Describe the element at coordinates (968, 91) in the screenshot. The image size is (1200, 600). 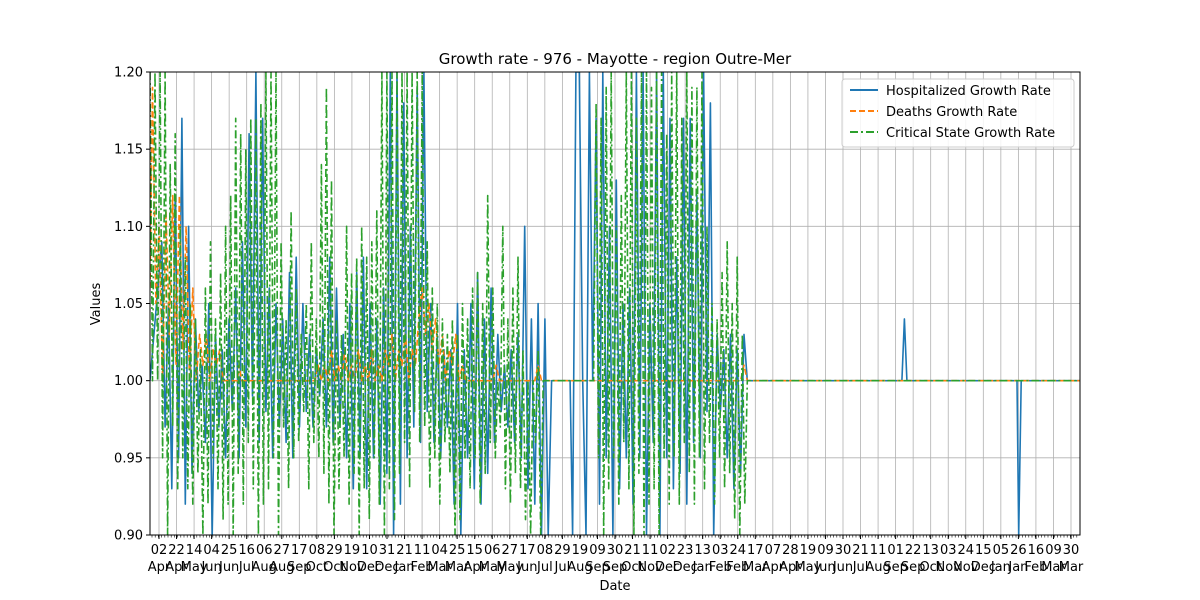
I see `legend-label-hospitalized: Hospitalized Growth Rate` at that location.